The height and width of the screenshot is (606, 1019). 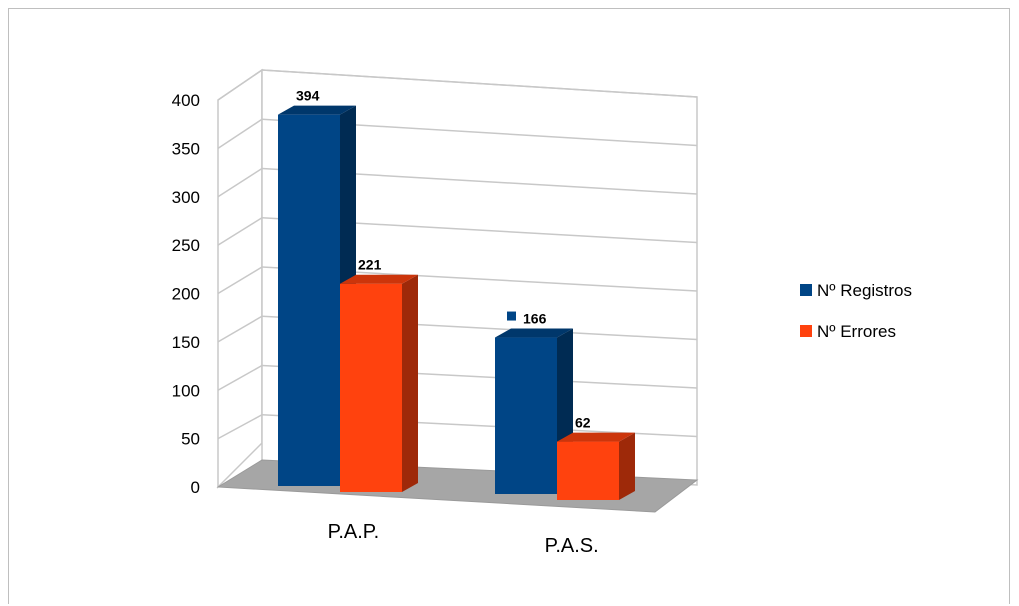 What do you see at coordinates (535, 319) in the screenshot?
I see `data-label: 166` at bounding box center [535, 319].